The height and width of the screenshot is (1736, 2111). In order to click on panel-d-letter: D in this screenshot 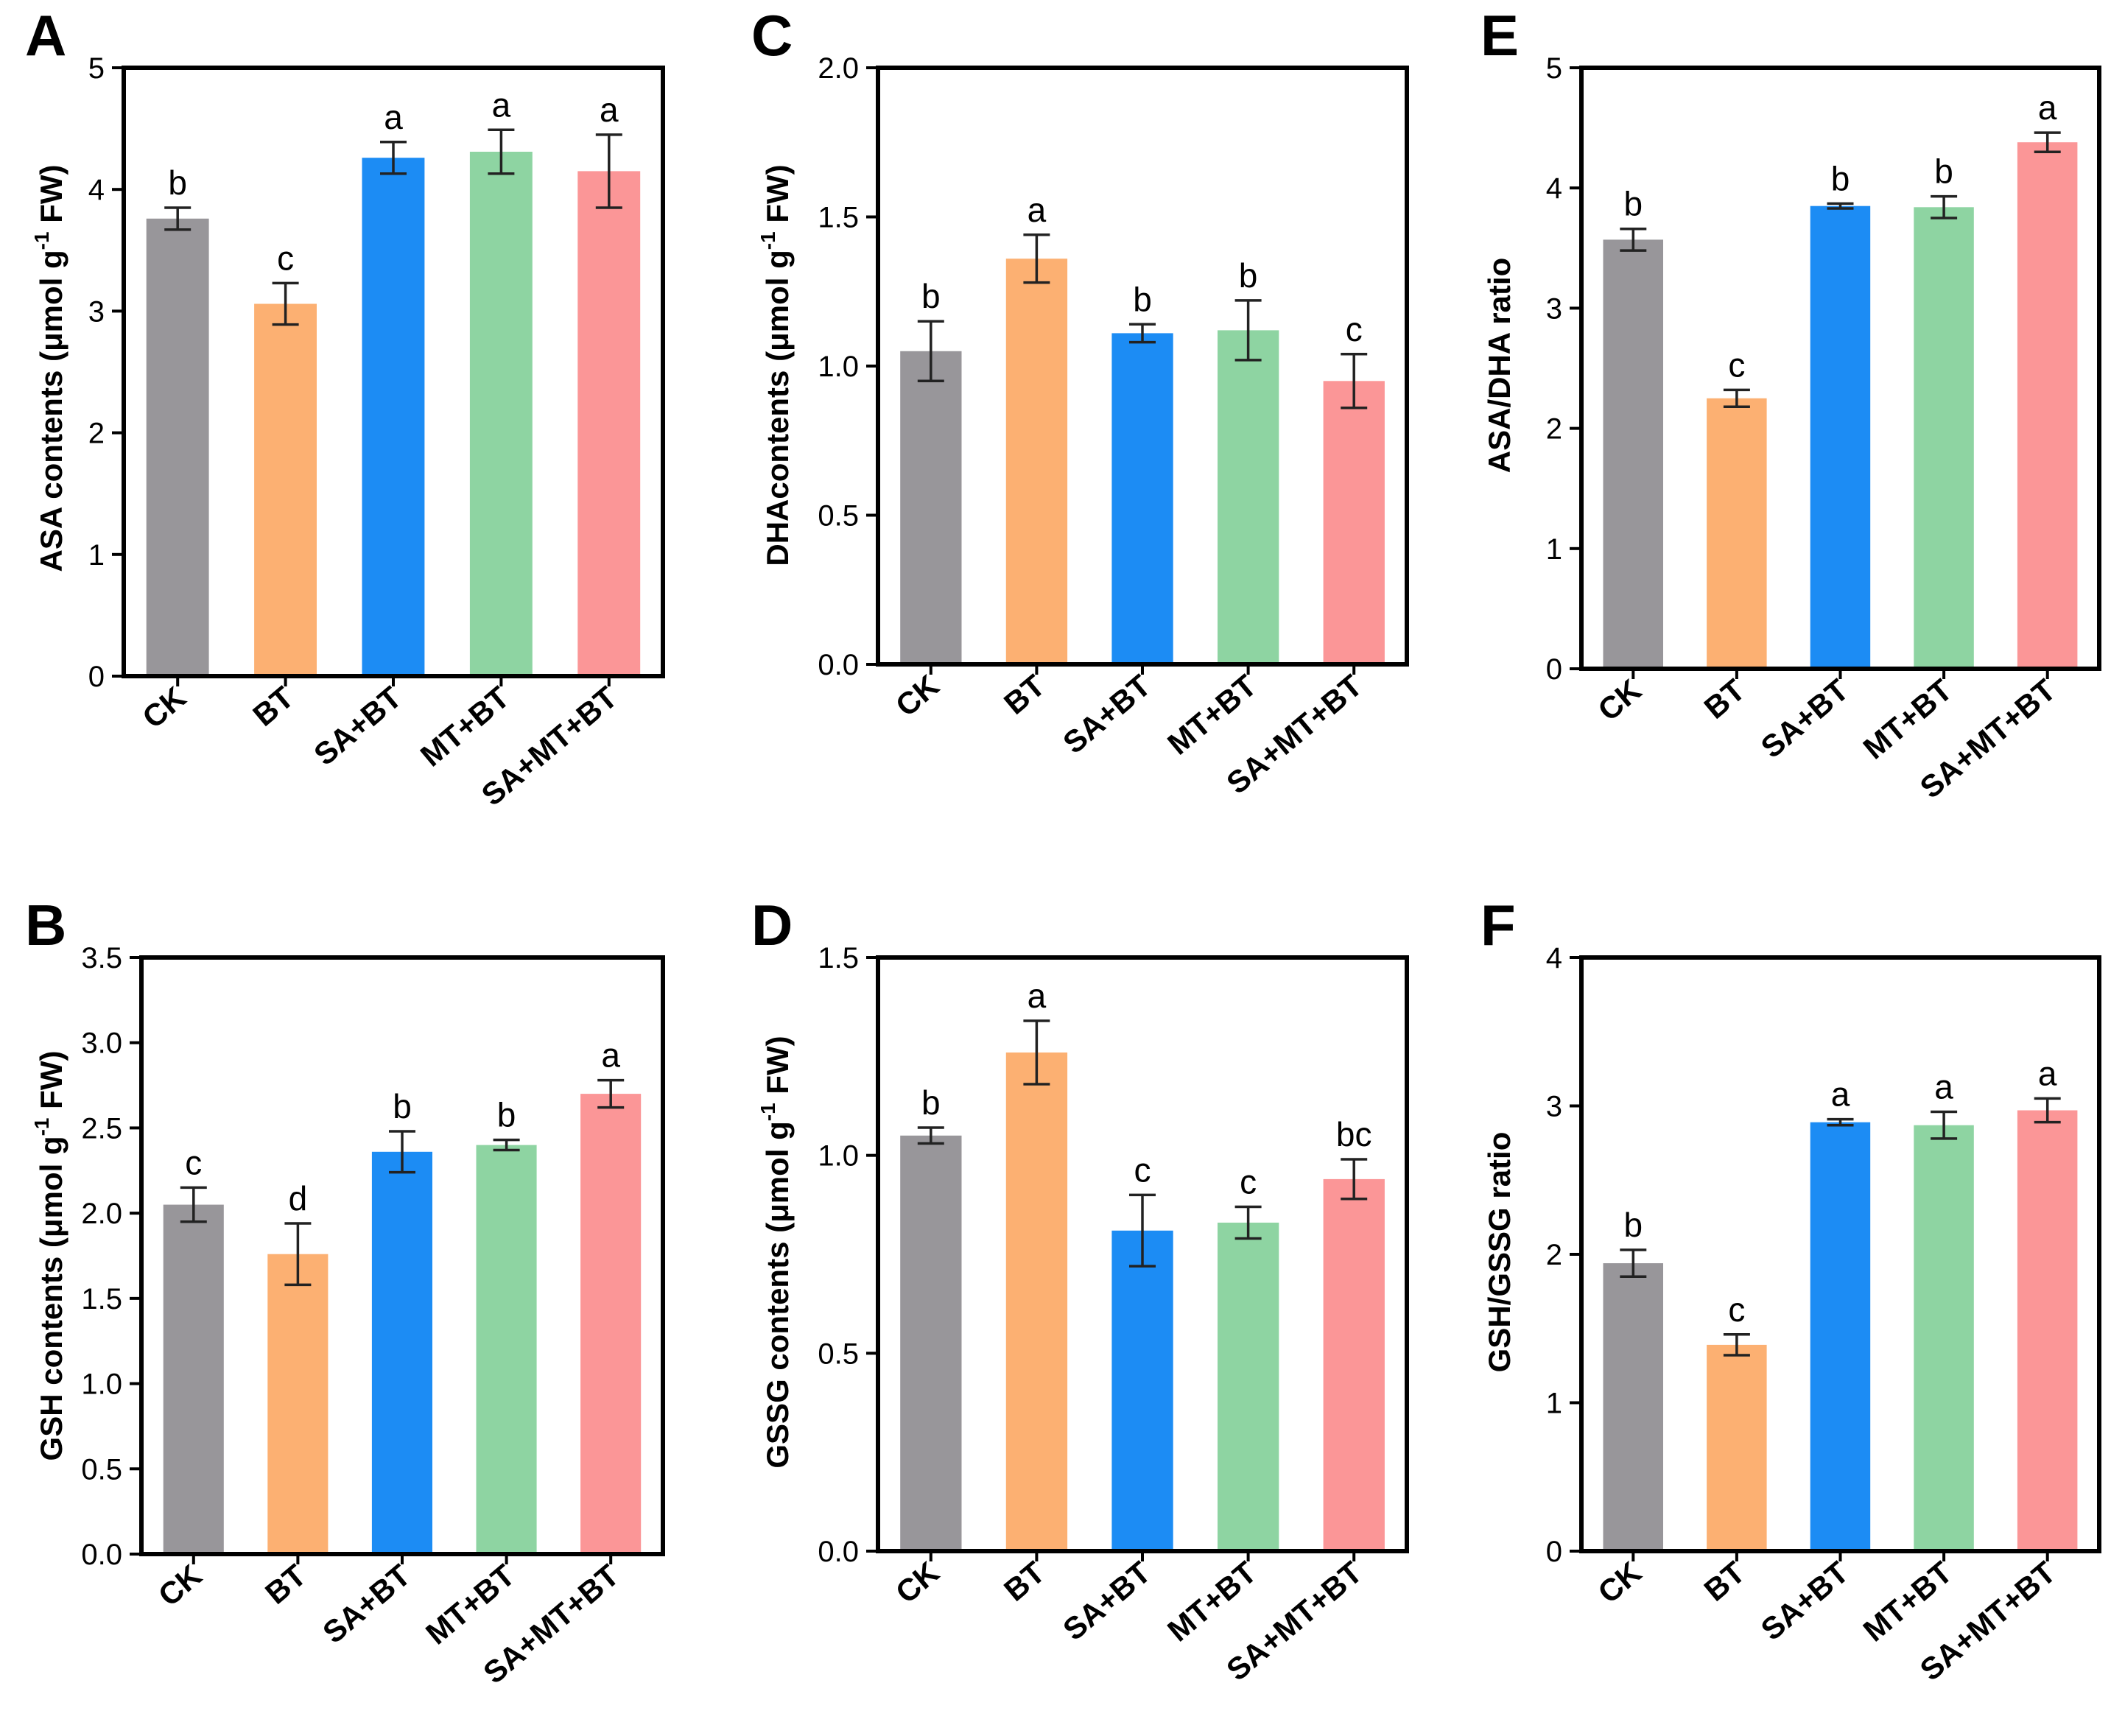, I will do `click(772, 925)`.